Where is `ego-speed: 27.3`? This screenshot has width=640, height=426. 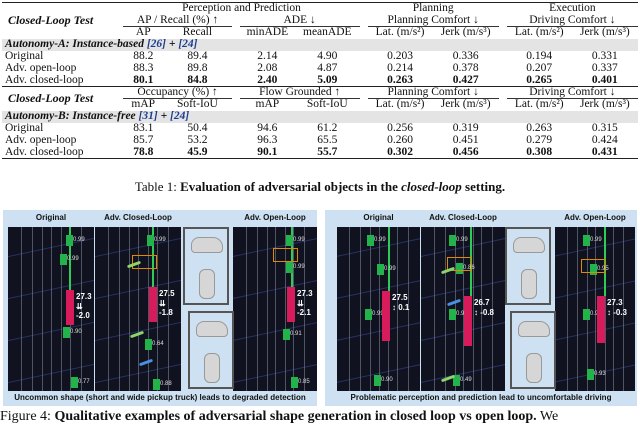
ego-speed: 27.3 is located at coordinates (84, 296).